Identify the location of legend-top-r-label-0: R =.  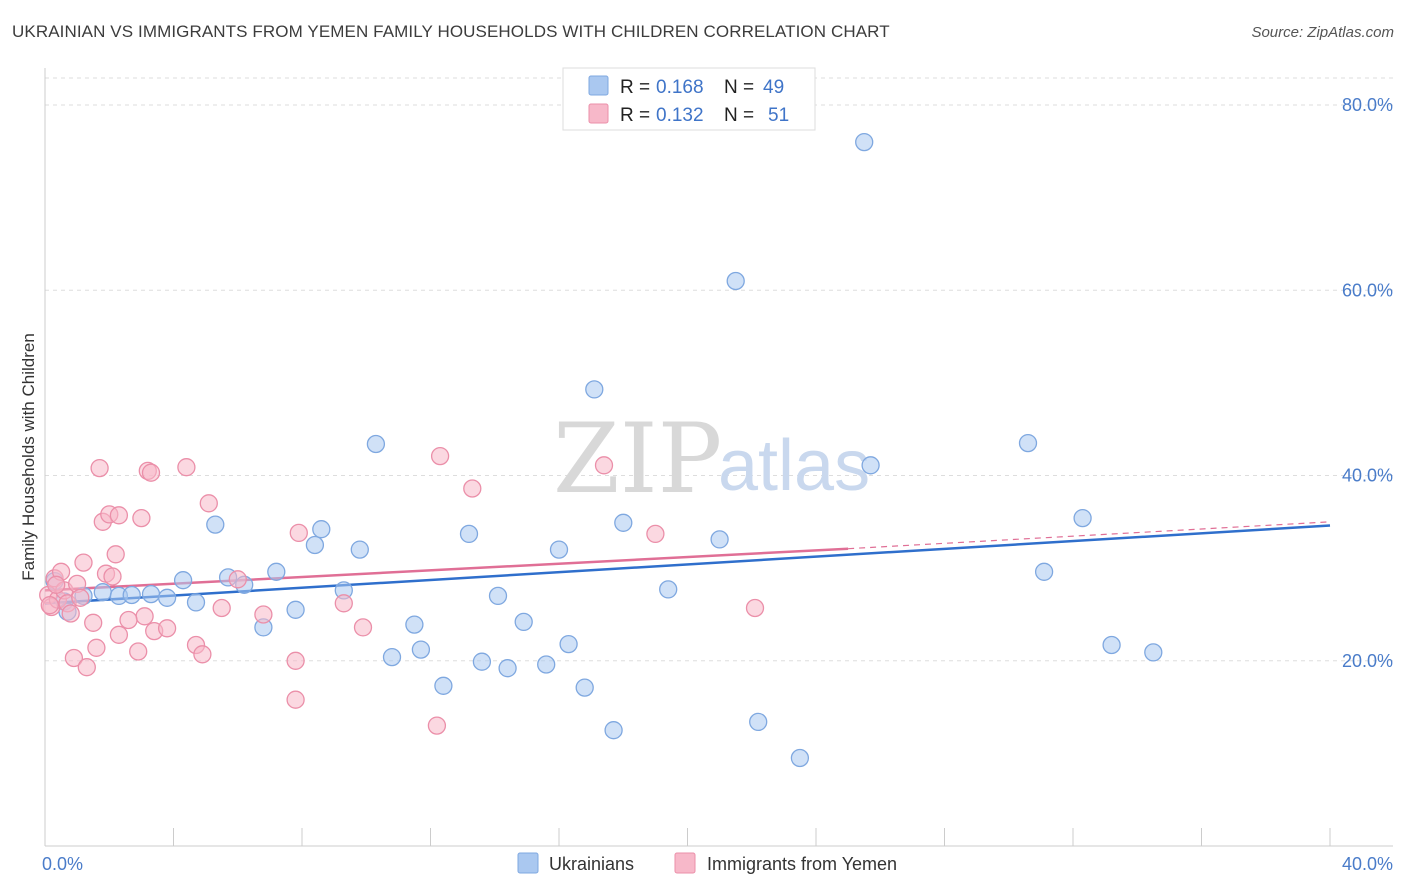
(635, 87).